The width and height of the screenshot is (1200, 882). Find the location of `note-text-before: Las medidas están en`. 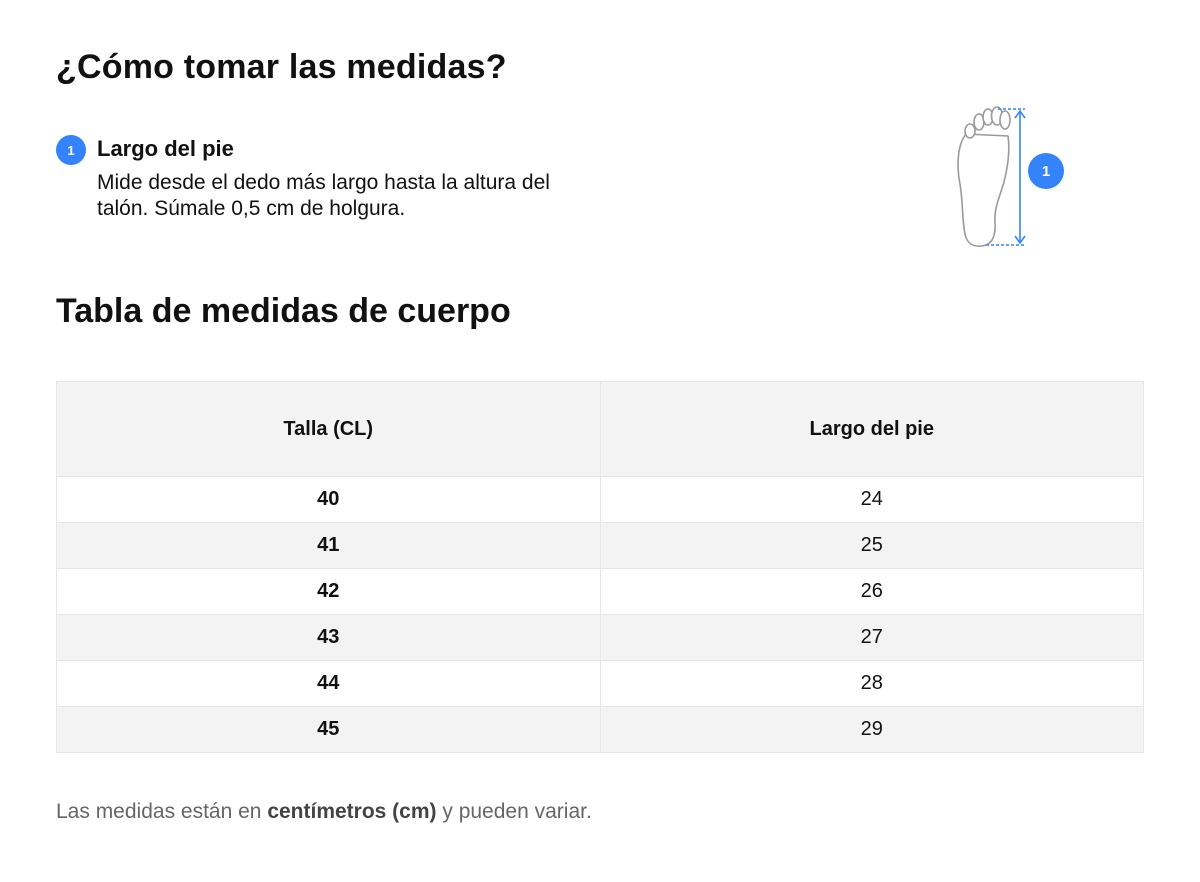

note-text-before: Las medidas están en is located at coordinates (162, 811).